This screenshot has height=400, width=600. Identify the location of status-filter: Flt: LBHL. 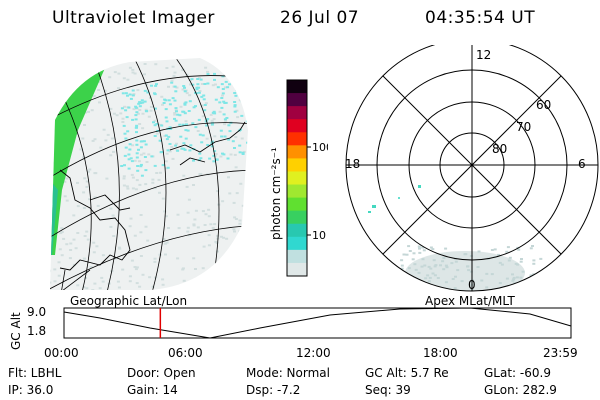
(35, 373).